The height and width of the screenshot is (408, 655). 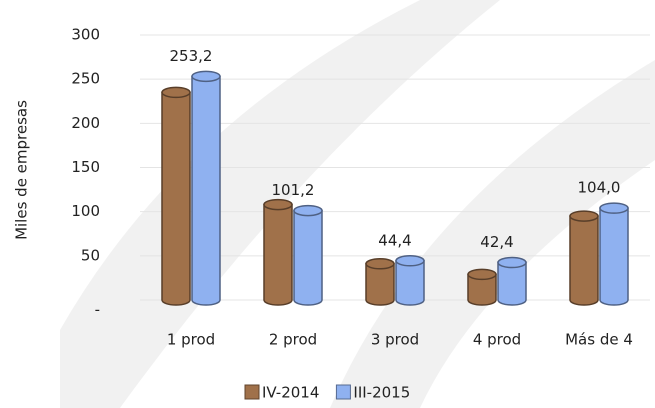 I want to click on y-tick-label: 150, so click(x=85, y=167).